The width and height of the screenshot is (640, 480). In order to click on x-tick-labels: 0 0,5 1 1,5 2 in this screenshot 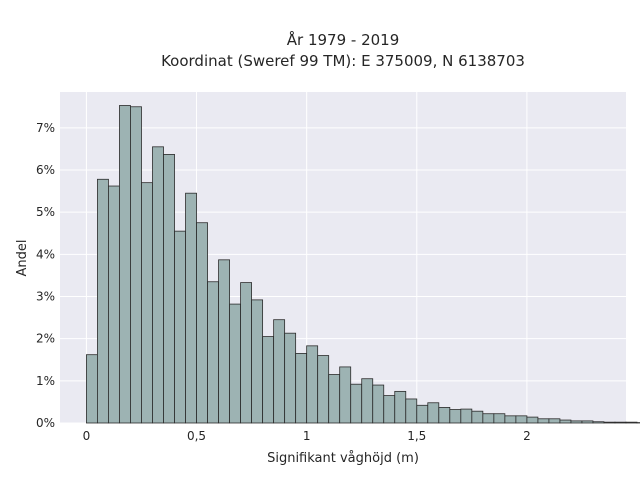, I will do `click(307, 436)`.